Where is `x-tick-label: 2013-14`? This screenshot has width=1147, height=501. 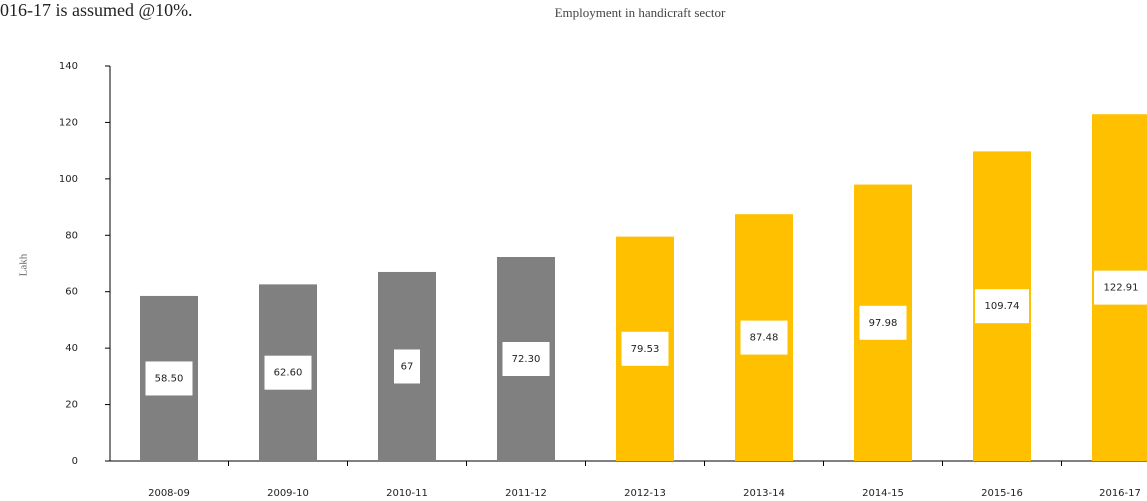
x-tick-label: 2013-14 is located at coordinates (764, 493).